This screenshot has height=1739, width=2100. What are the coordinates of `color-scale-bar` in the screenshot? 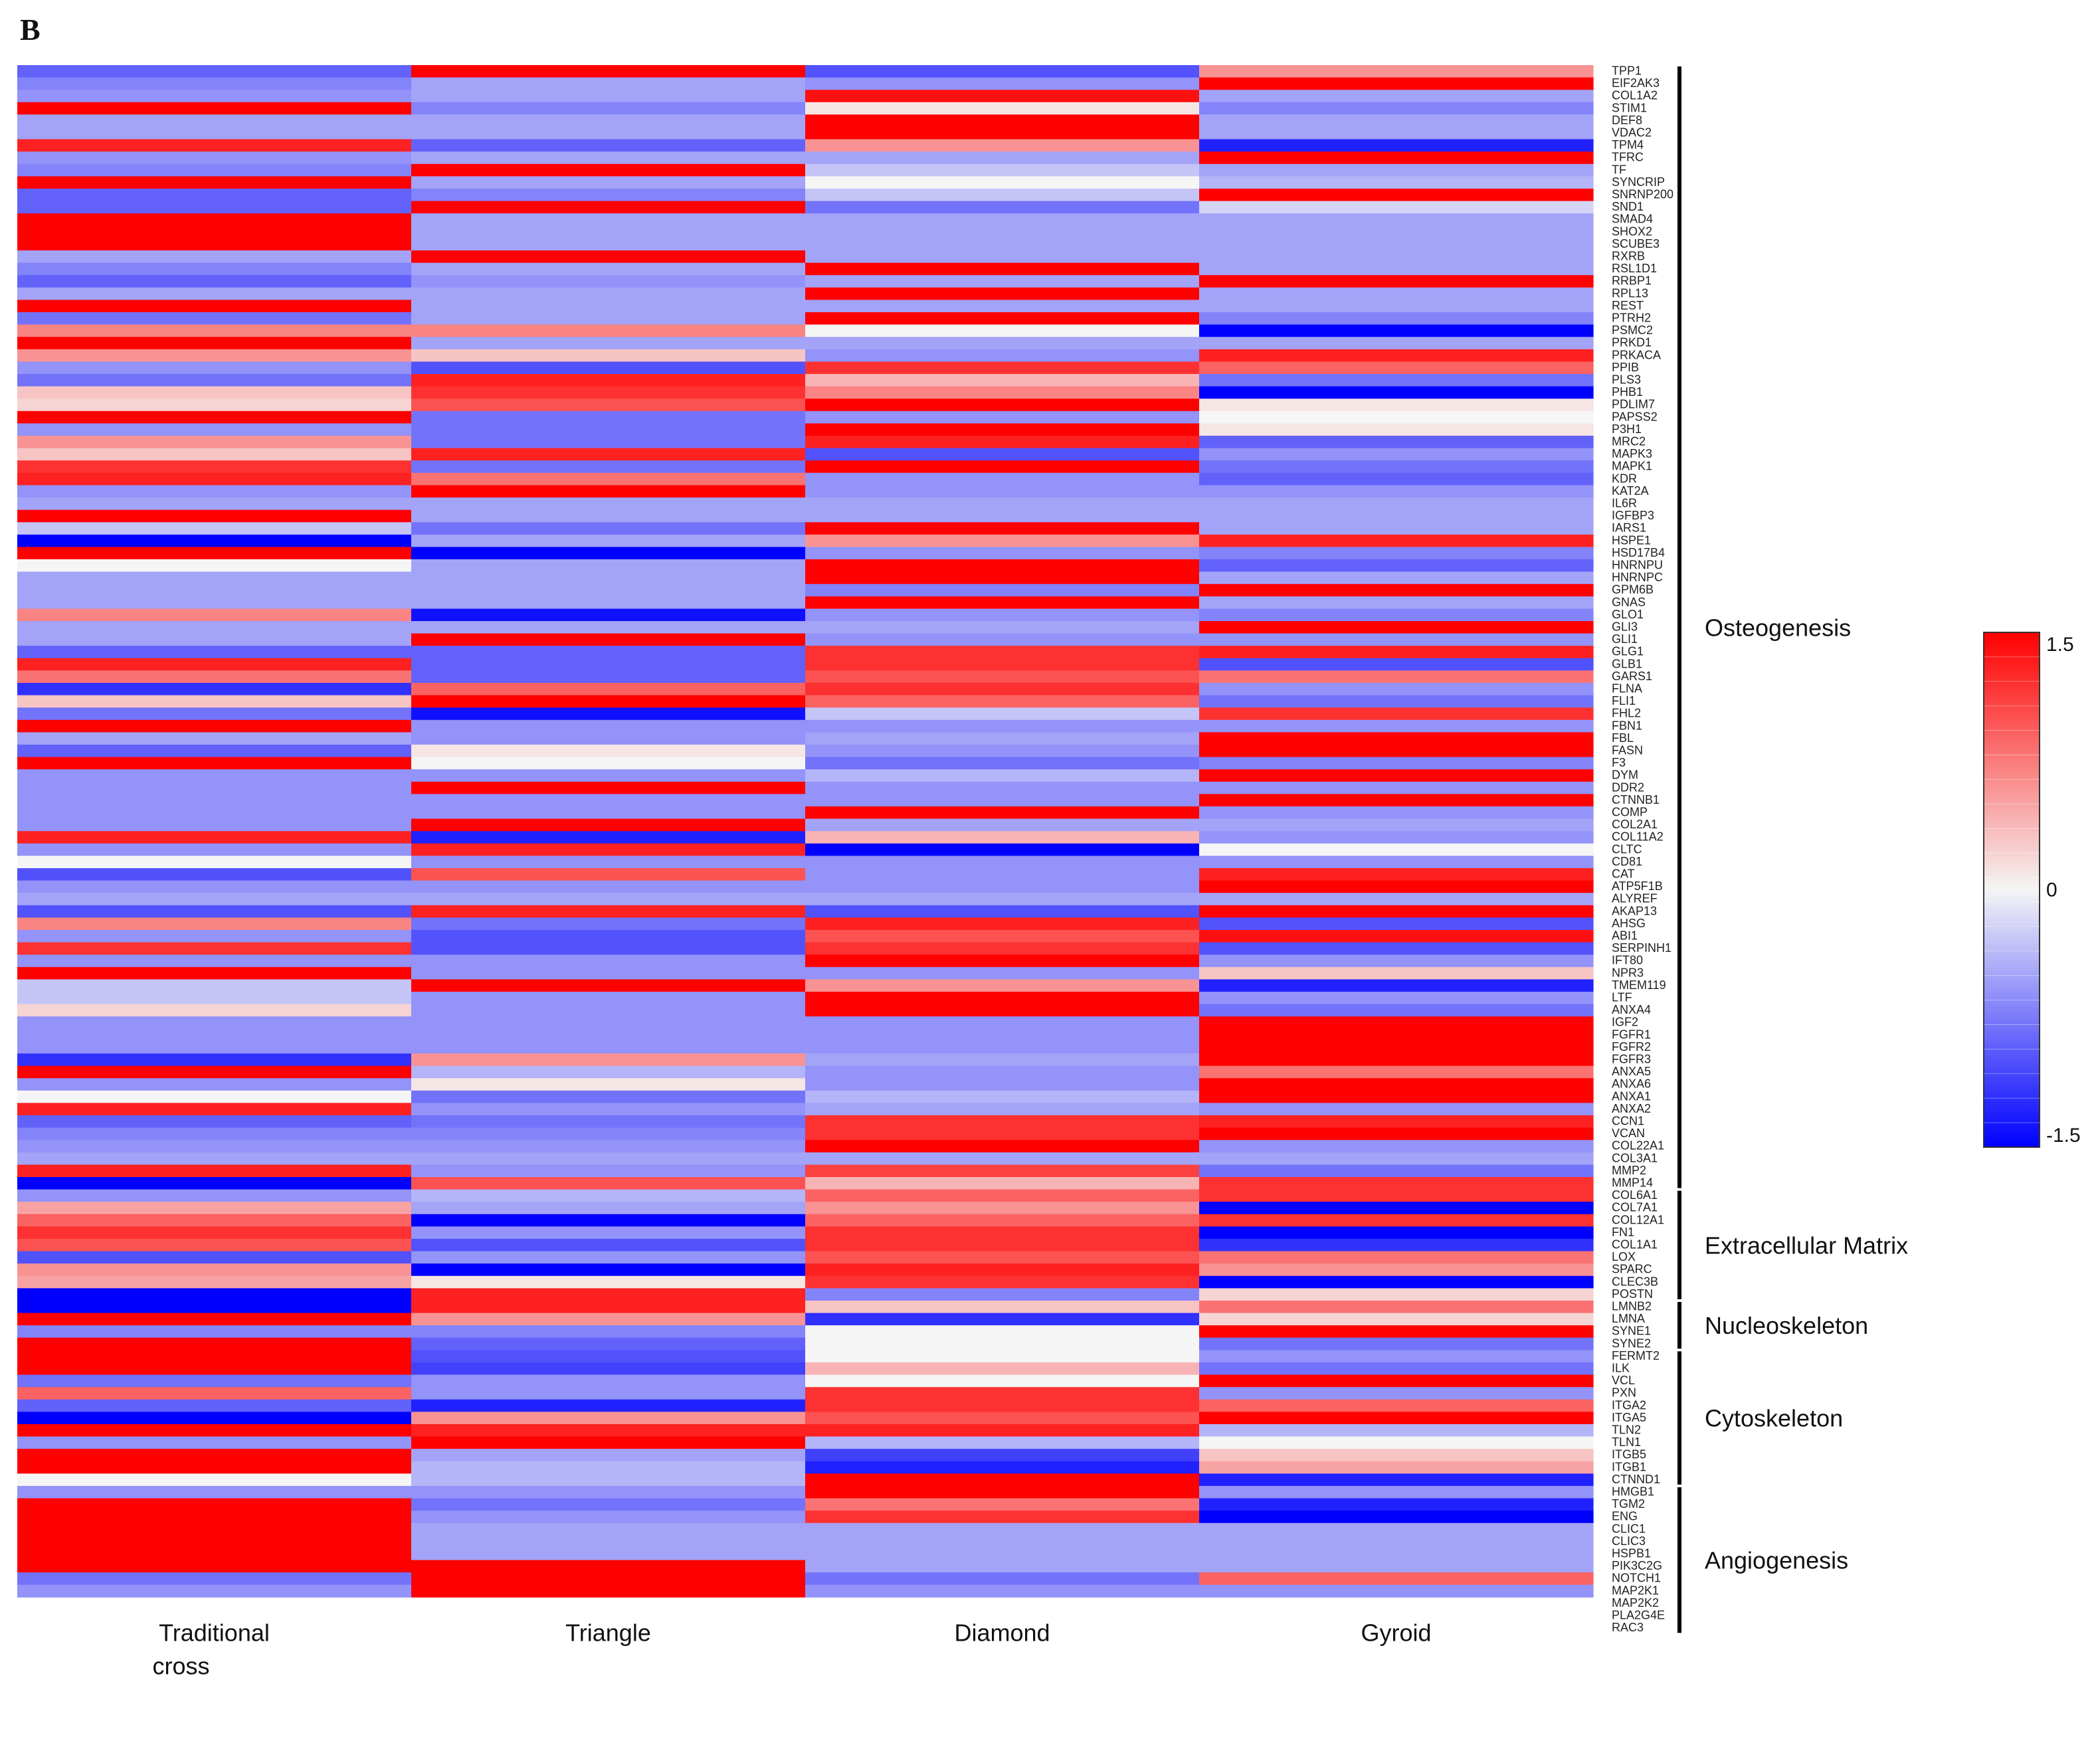 It's located at (2011, 890).